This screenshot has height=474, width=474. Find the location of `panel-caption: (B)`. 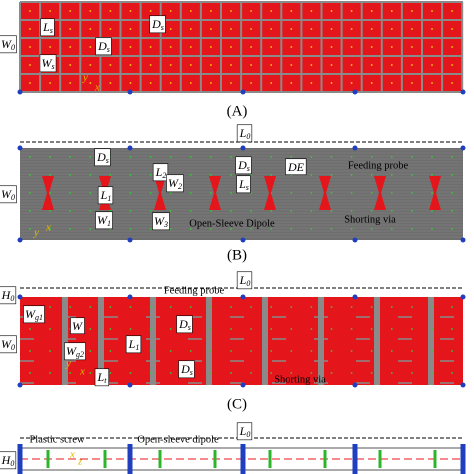

panel-caption: (B) is located at coordinates (237, 255).